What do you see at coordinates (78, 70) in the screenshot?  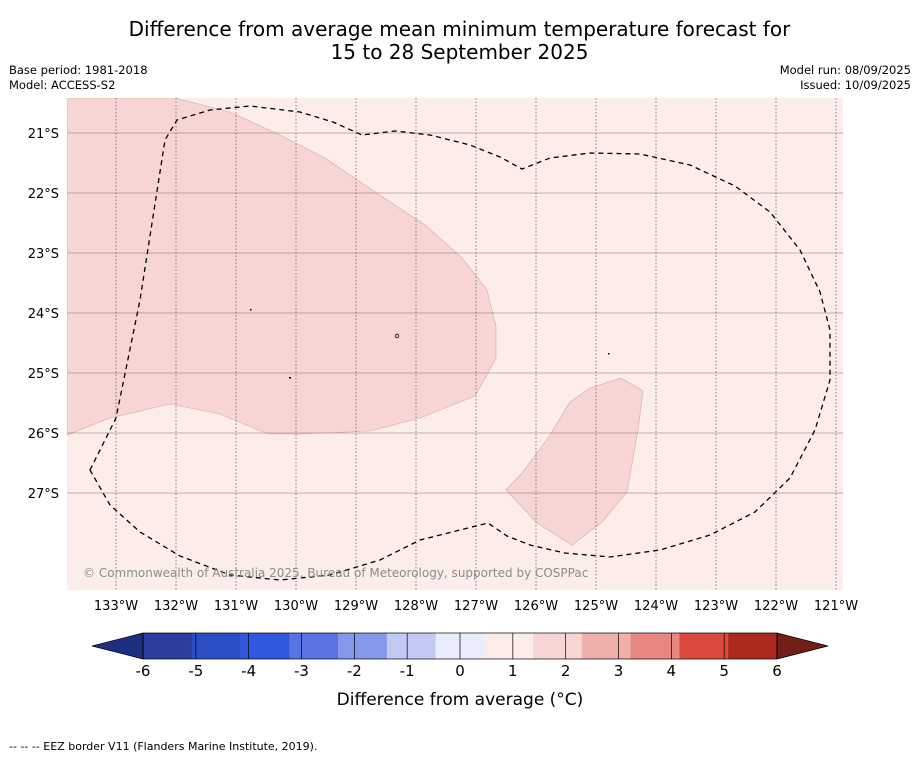 I see `base-period: Base period: 1981-2018` at bounding box center [78, 70].